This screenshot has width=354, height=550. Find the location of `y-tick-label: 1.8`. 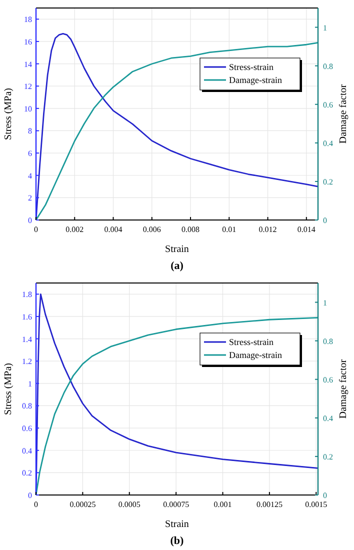

y-tick-label: 1.8 is located at coordinates (27, 295).